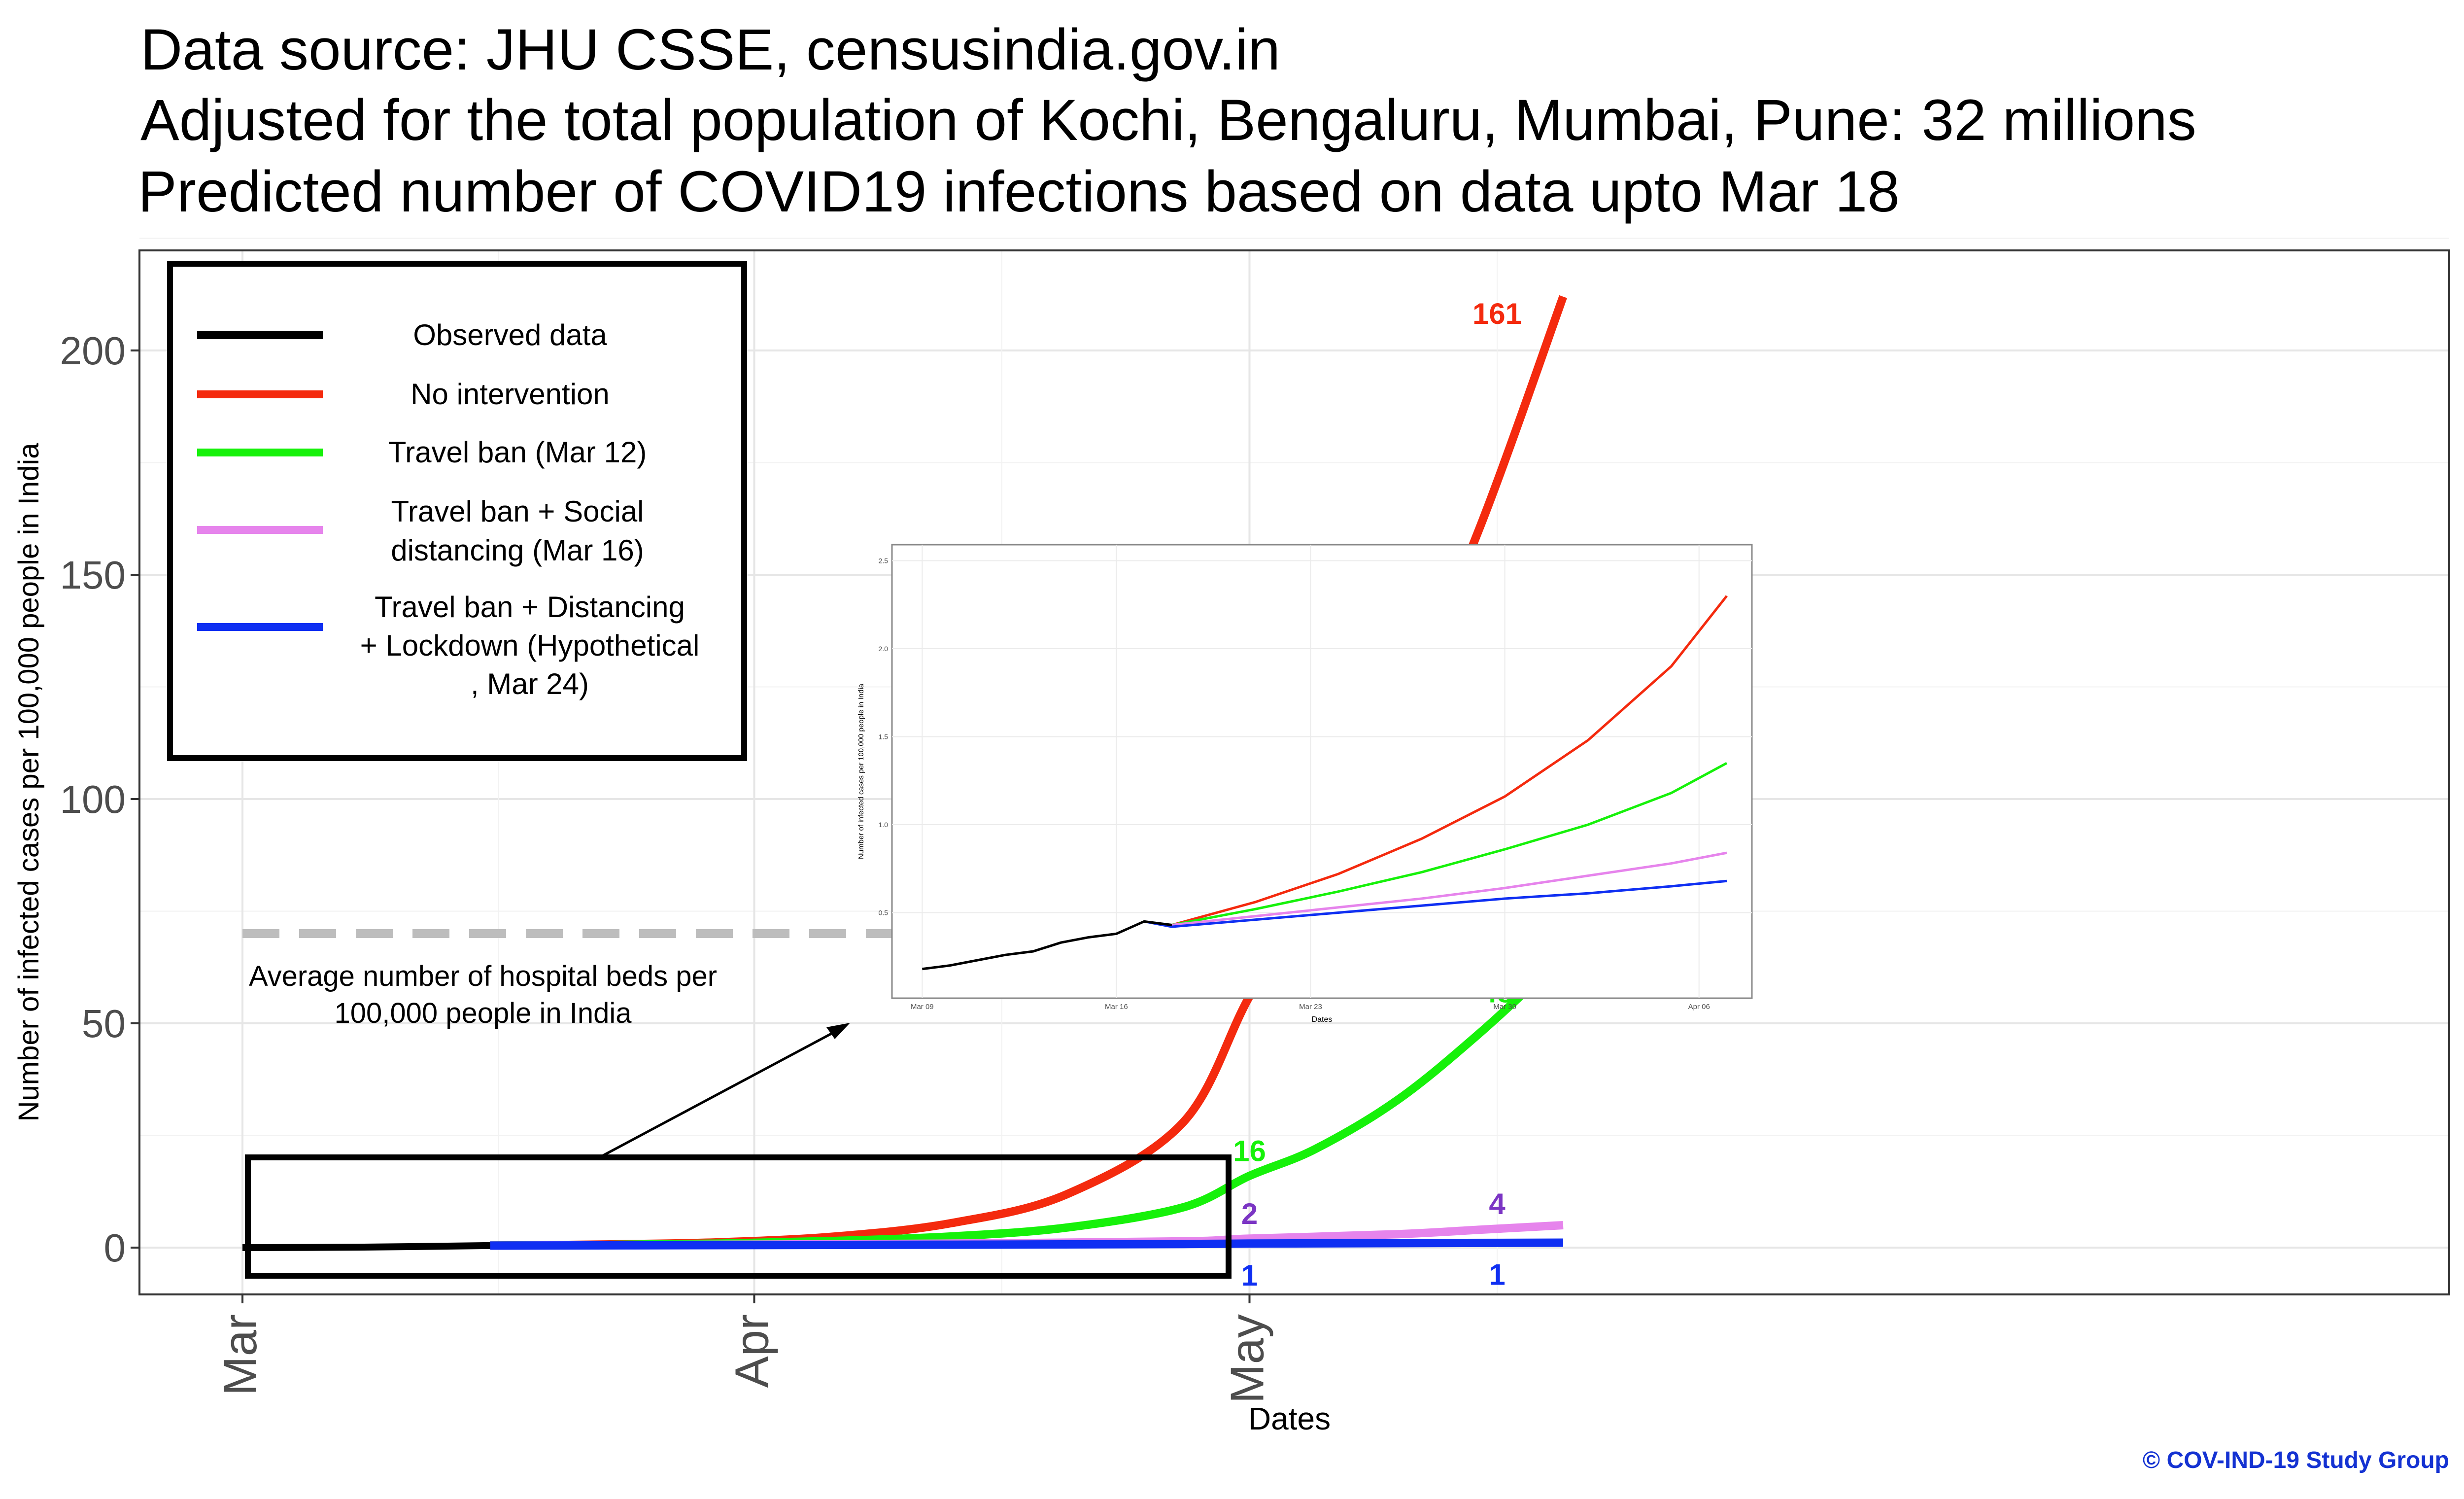 The height and width of the screenshot is (1499, 2464). I want to click on legend-label-lockdown: + Lockdown (Hypothetical, so click(530, 645).